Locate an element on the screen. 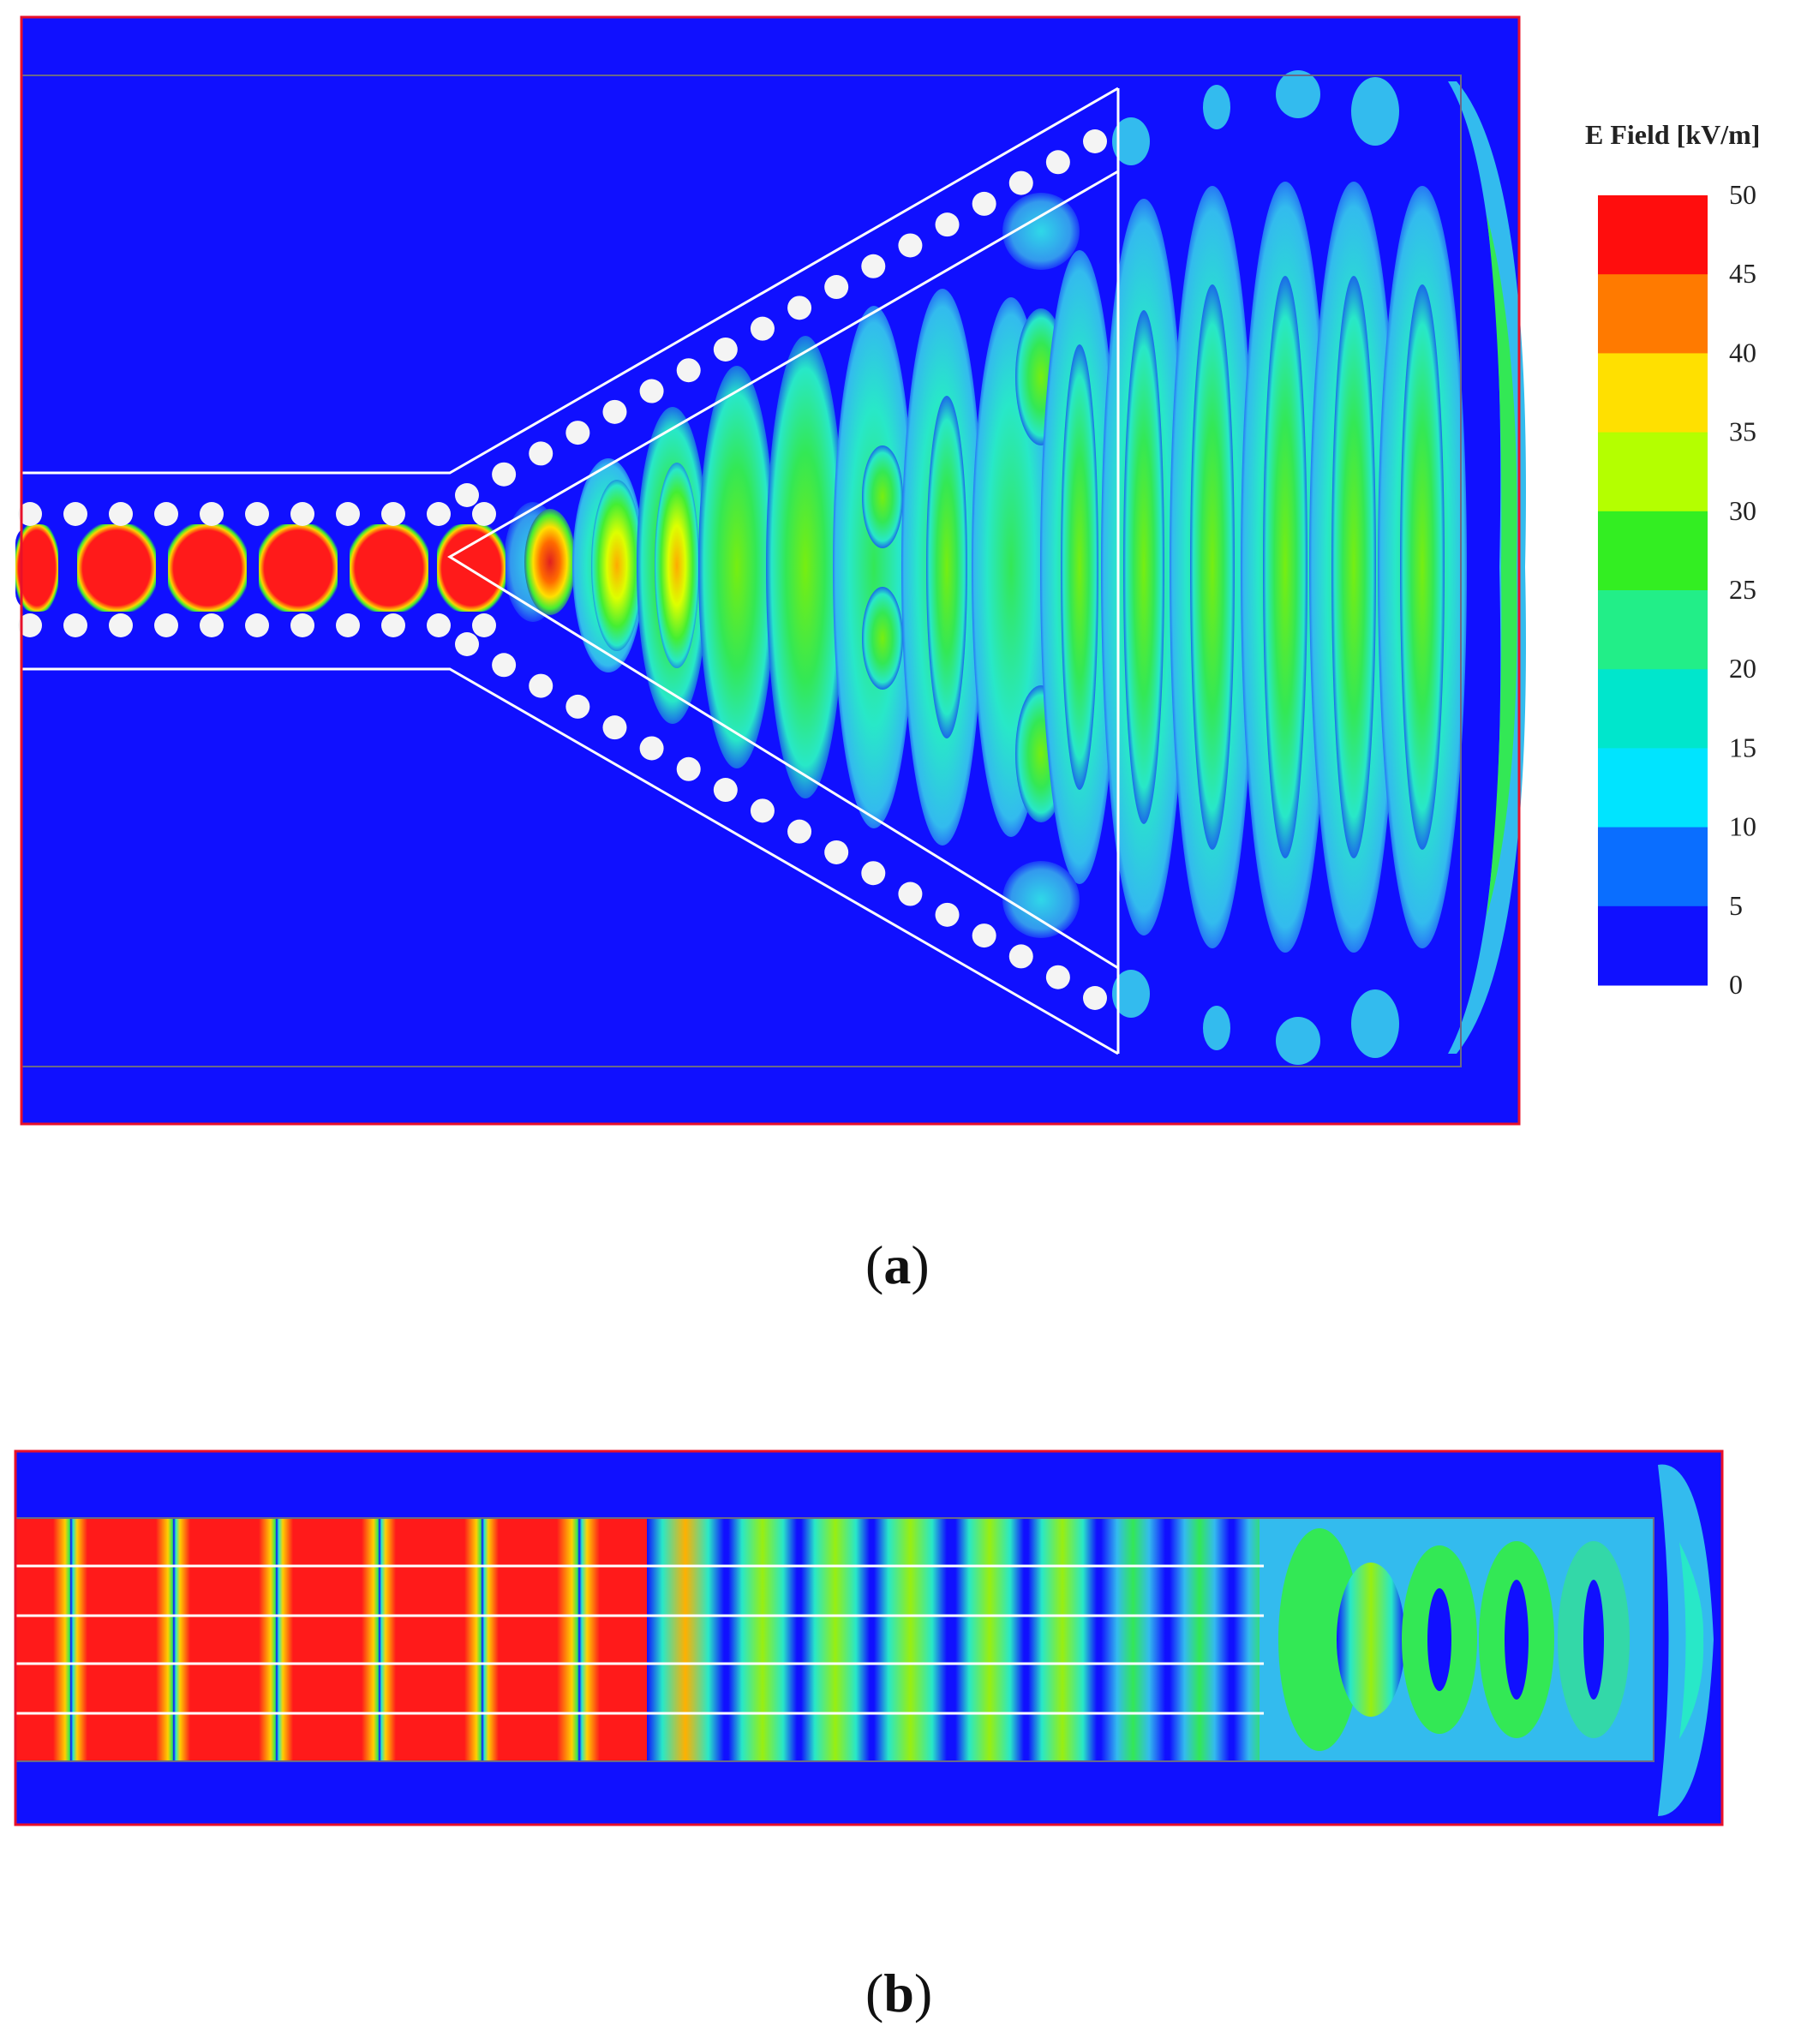 The height and width of the screenshot is (2044, 1801). waveguide-field-modes is located at coordinates (260, 568).